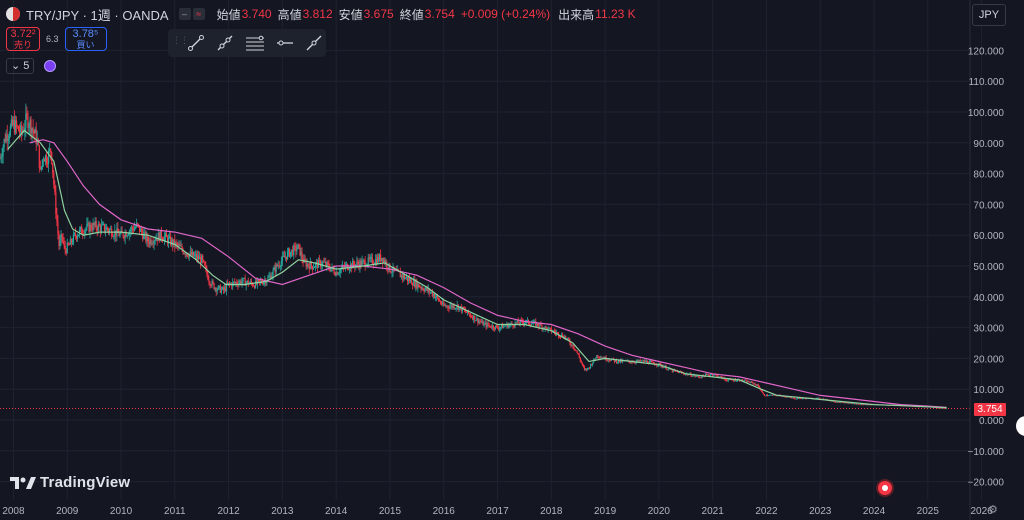 The height and width of the screenshot is (520, 1024). I want to click on scroll-handle, so click(1020, 426).